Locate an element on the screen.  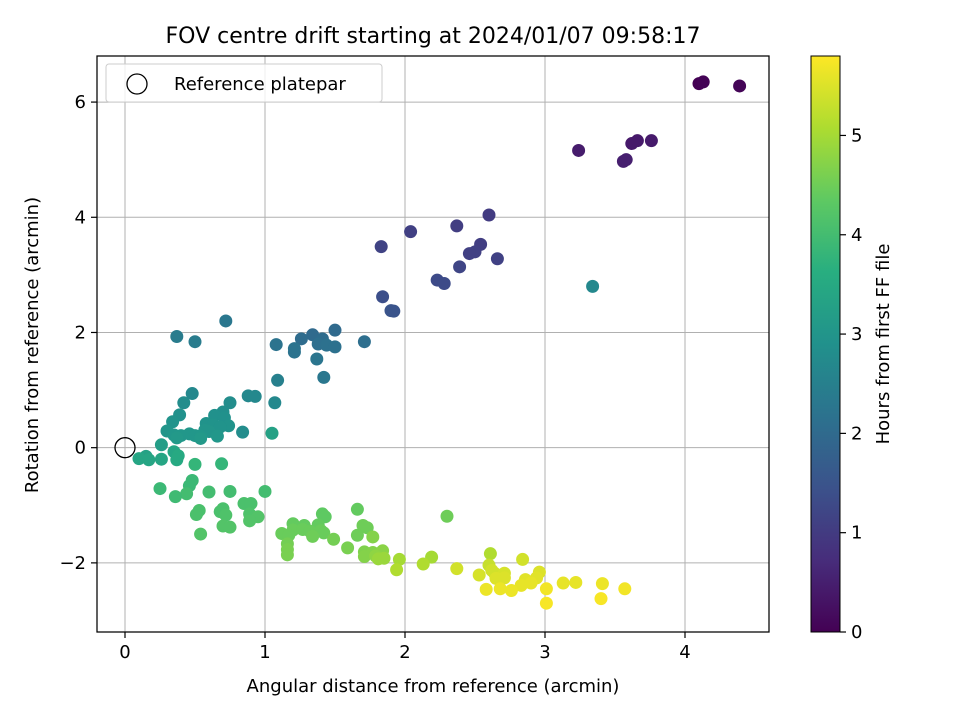
legend-box is located at coordinates (244, 83).